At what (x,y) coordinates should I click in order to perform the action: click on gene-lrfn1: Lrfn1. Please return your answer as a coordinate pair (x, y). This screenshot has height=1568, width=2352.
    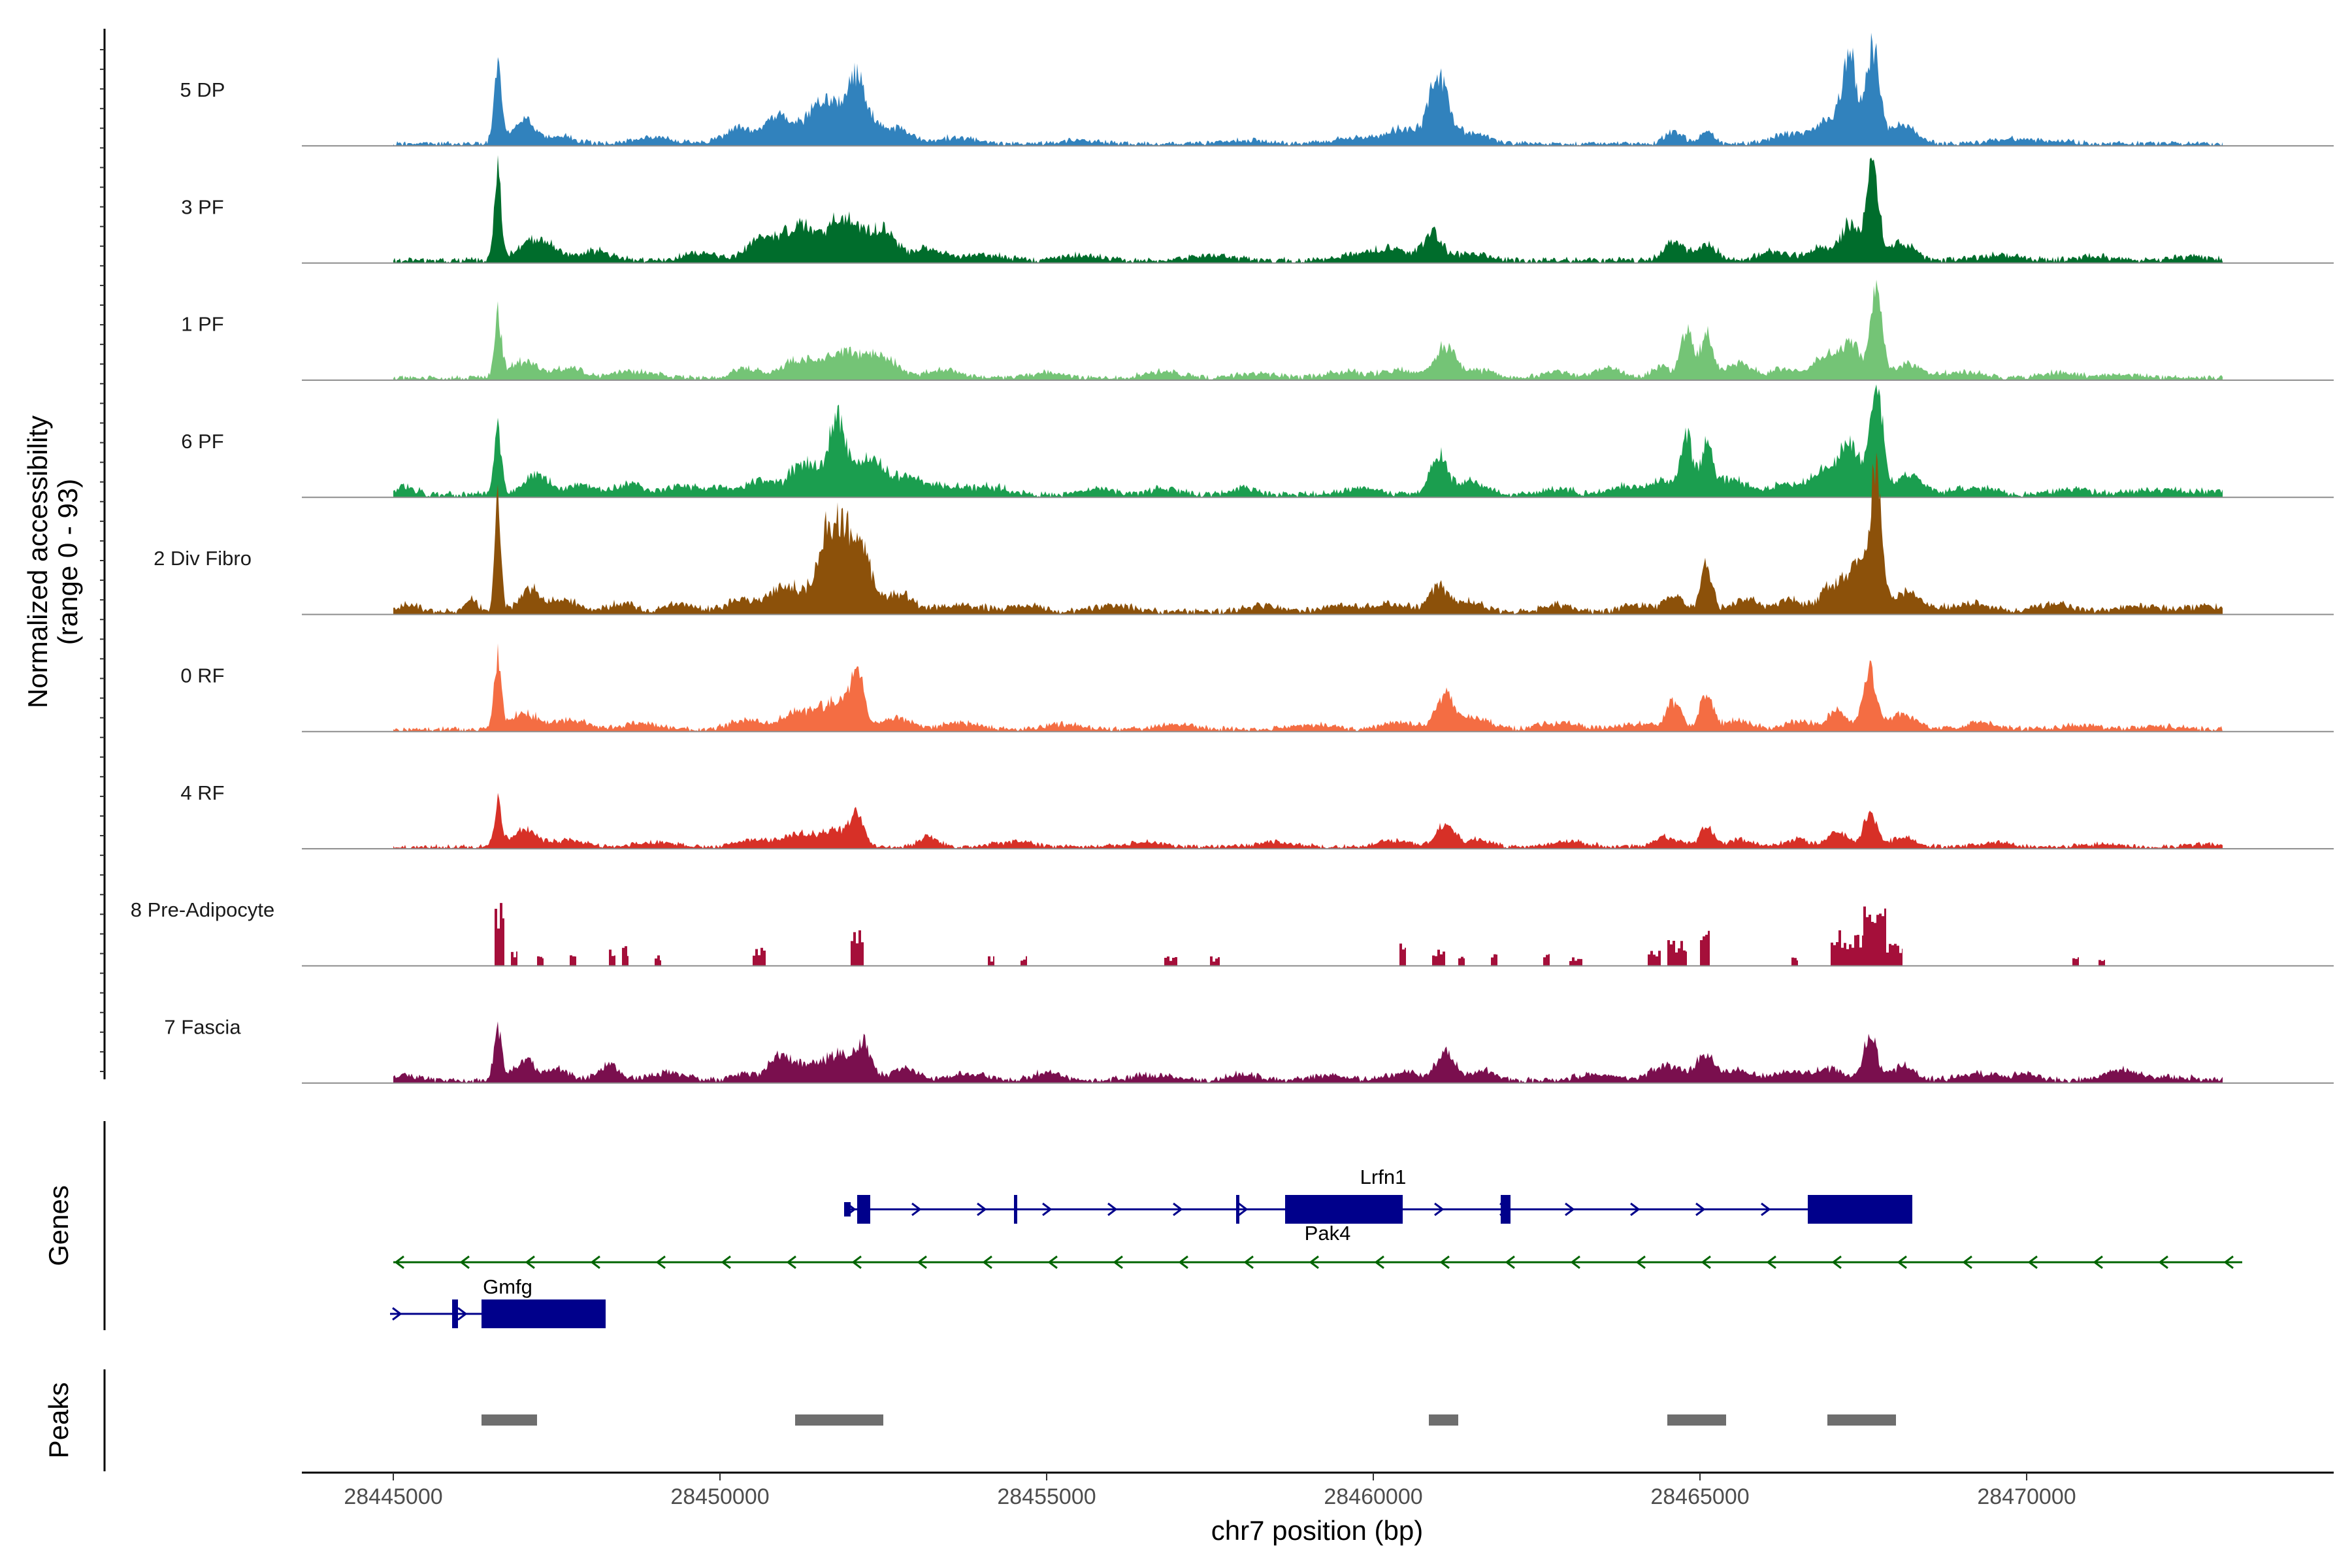
    Looking at the image, I should click on (1378, 1195).